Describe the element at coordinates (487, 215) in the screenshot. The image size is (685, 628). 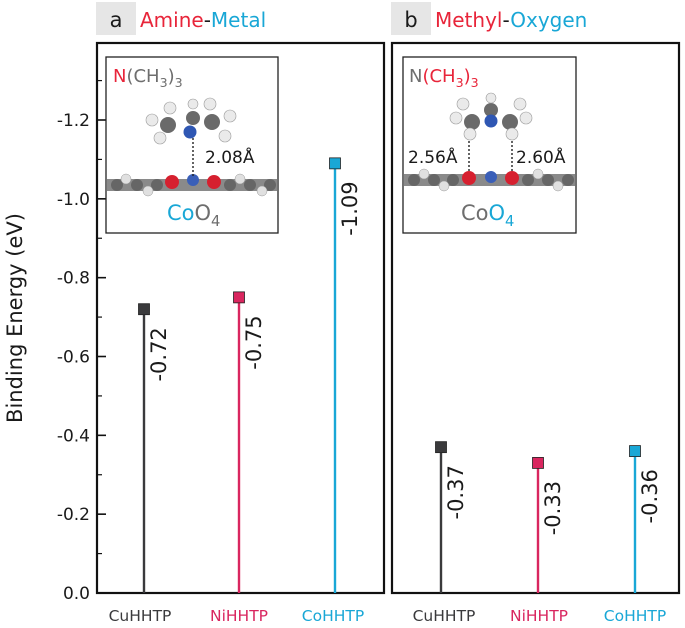
I see `panel-b-inset-surface: CoO4` at that location.